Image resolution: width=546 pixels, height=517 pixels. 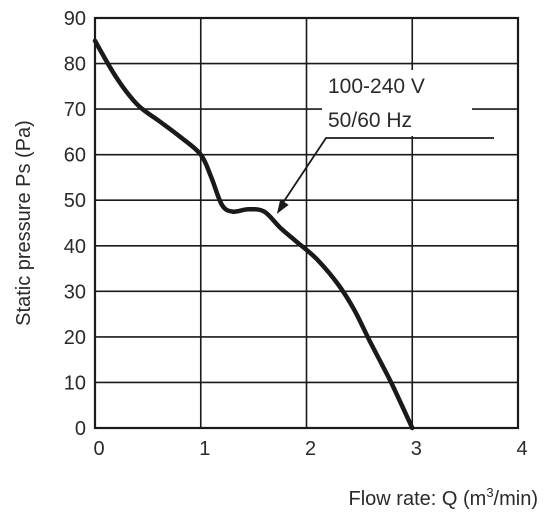 I want to click on x-tick-label: 1, so click(x=204, y=449).